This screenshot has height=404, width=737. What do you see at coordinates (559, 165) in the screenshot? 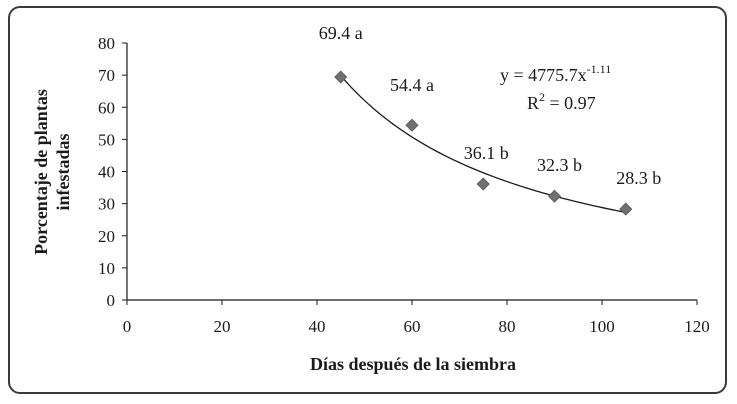
I see `data-label: 32.3 b` at bounding box center [559, 165].